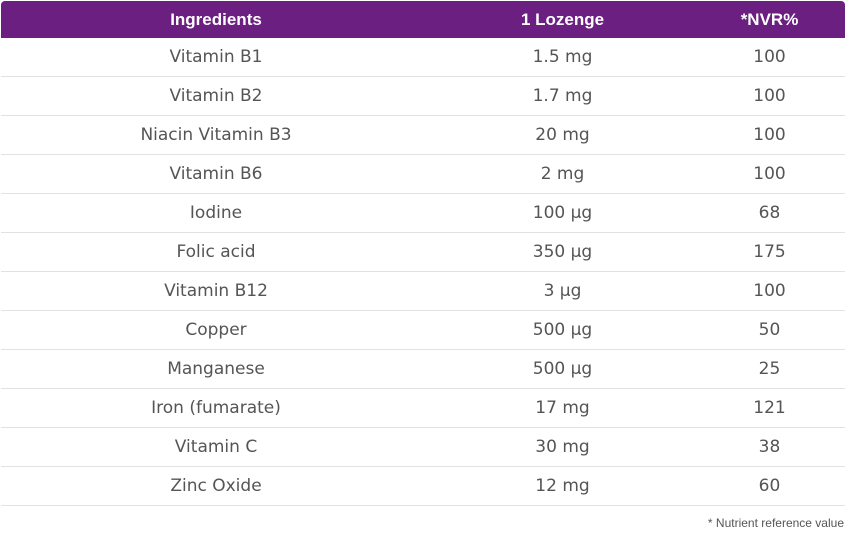 This screenshot has height=539, width=846. Describe the element at coordinates (562, 252) in the screenshot. I see `amount-cell: 350 µg` at that location.